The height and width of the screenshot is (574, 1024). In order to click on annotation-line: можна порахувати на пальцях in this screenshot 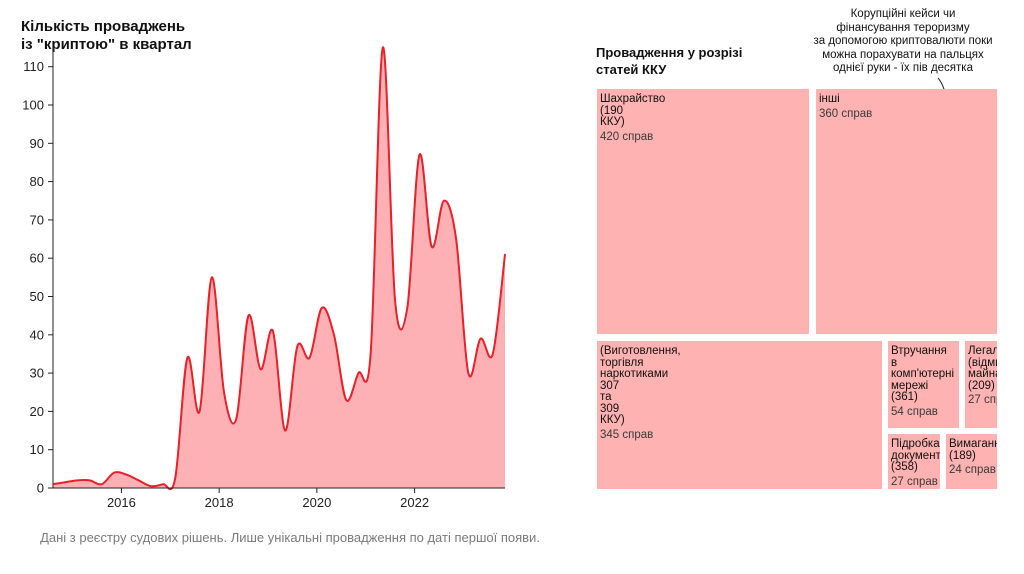, I will do `click(903, 54)`.